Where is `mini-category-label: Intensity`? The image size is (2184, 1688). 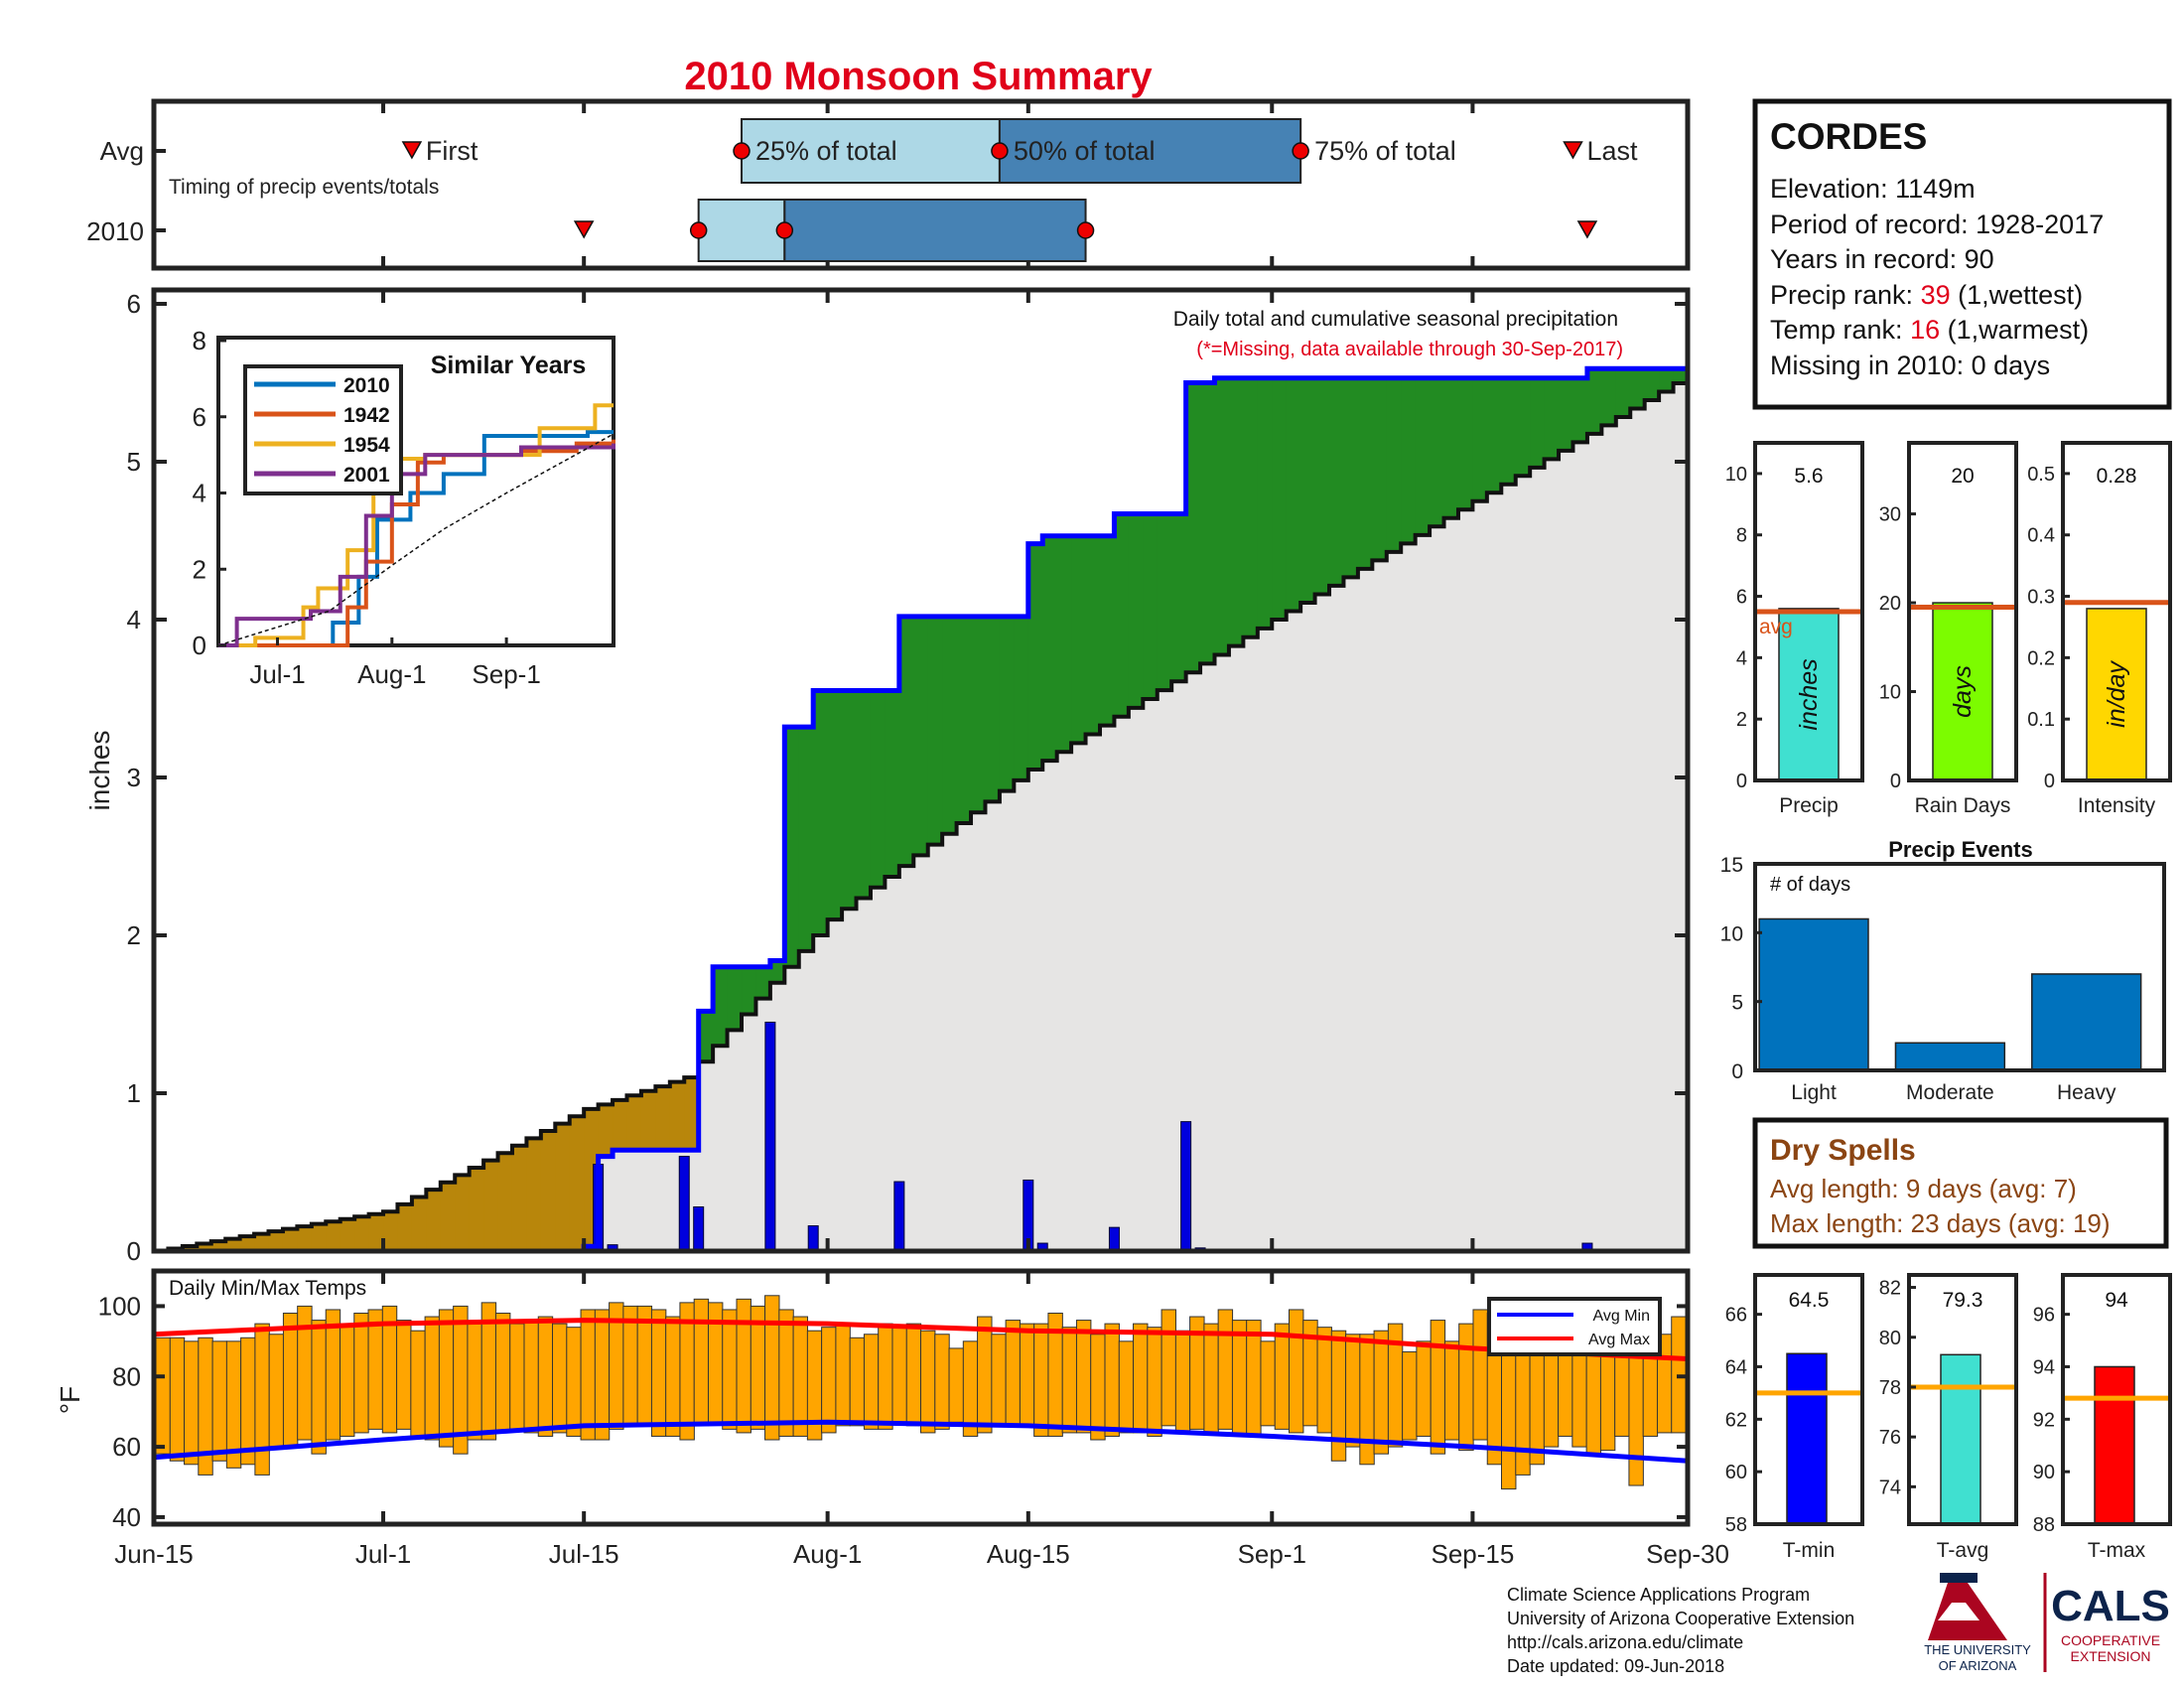
mini-category-label: Intensity is located at coordinates (2117, 805).